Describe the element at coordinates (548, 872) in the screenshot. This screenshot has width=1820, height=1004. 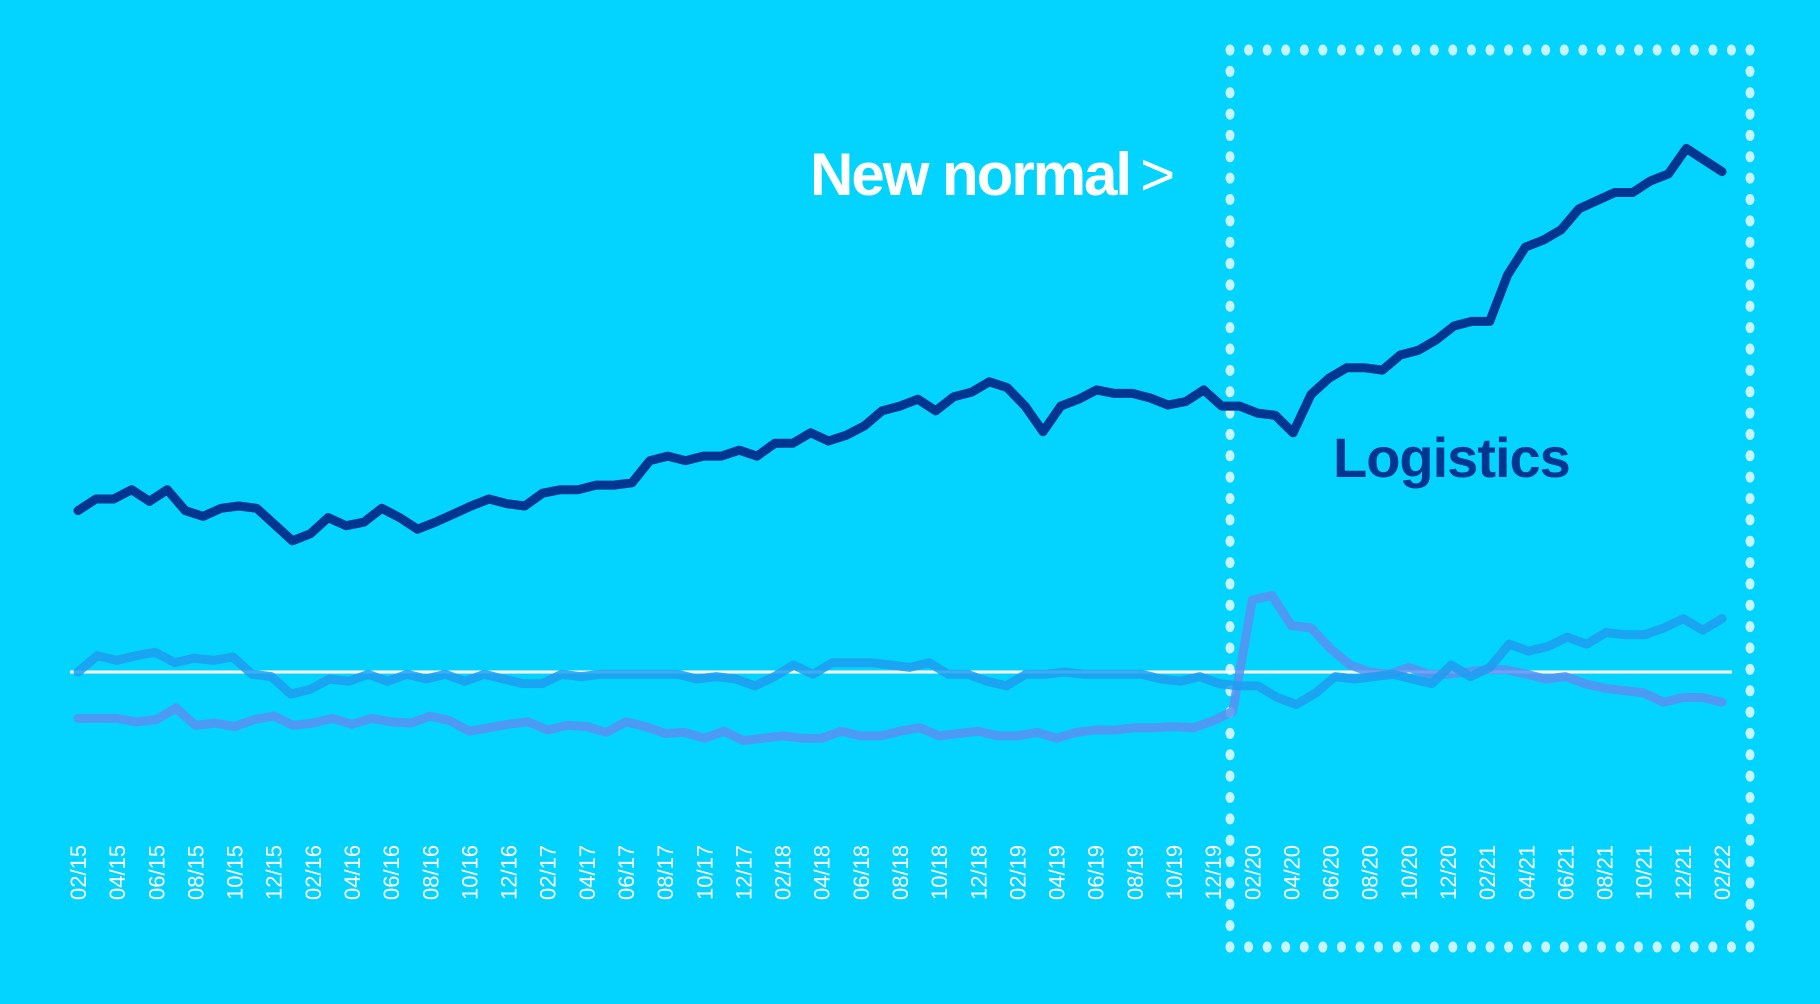
I see `x-tick-label: 02/17` at that location.